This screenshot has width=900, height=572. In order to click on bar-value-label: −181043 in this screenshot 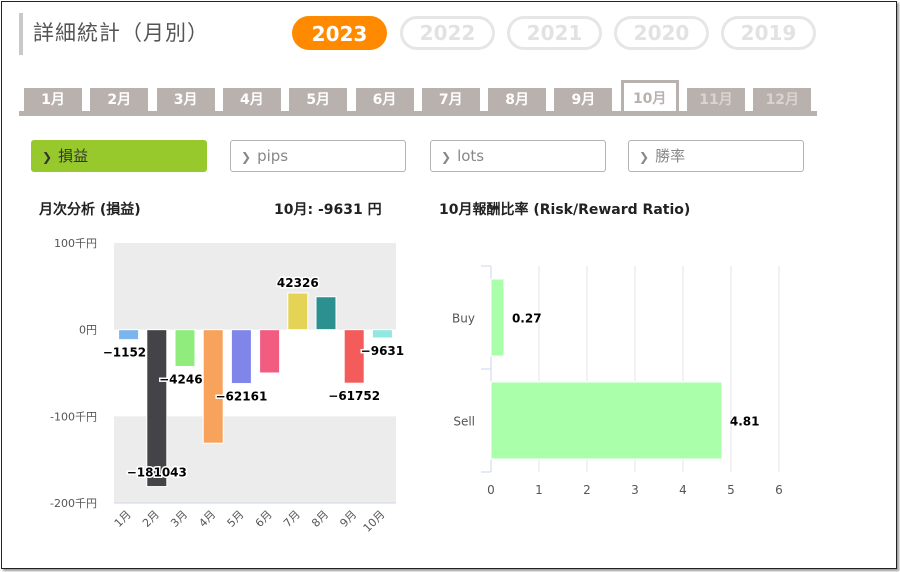, I will do `click(157, 473)`.